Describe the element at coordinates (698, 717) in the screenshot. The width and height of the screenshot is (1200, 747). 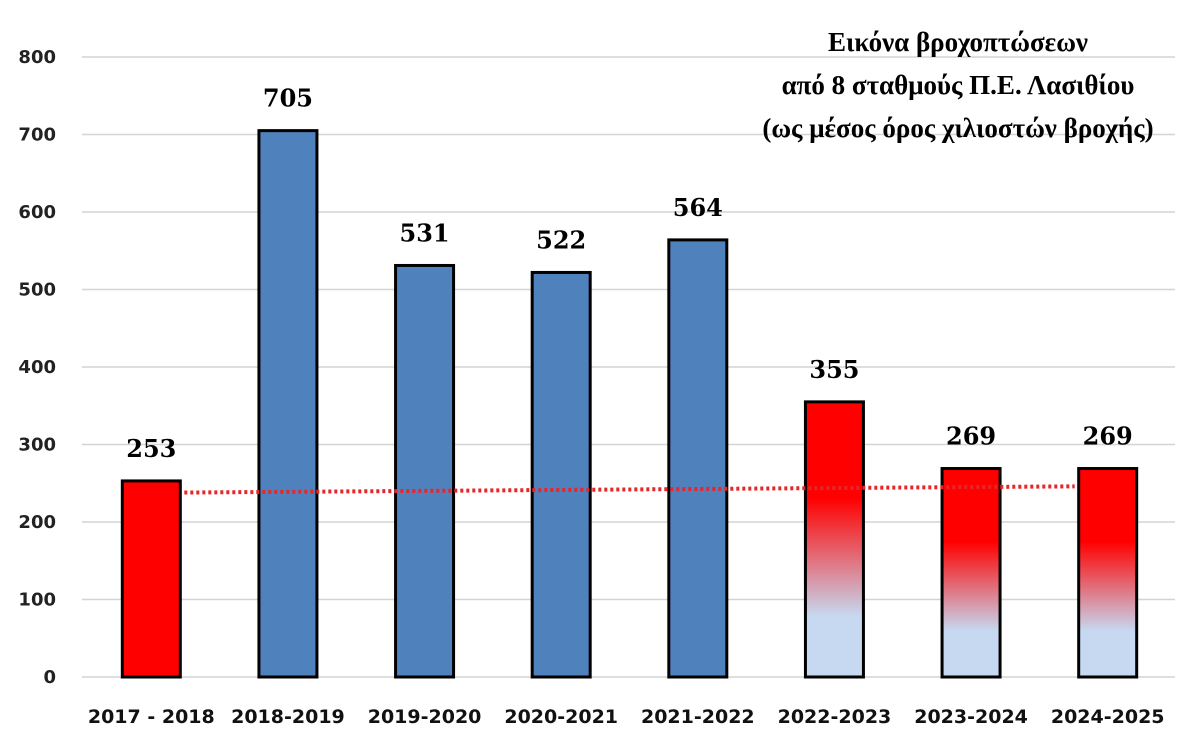
I see `x-tick-label: 2021-2022` at that location.